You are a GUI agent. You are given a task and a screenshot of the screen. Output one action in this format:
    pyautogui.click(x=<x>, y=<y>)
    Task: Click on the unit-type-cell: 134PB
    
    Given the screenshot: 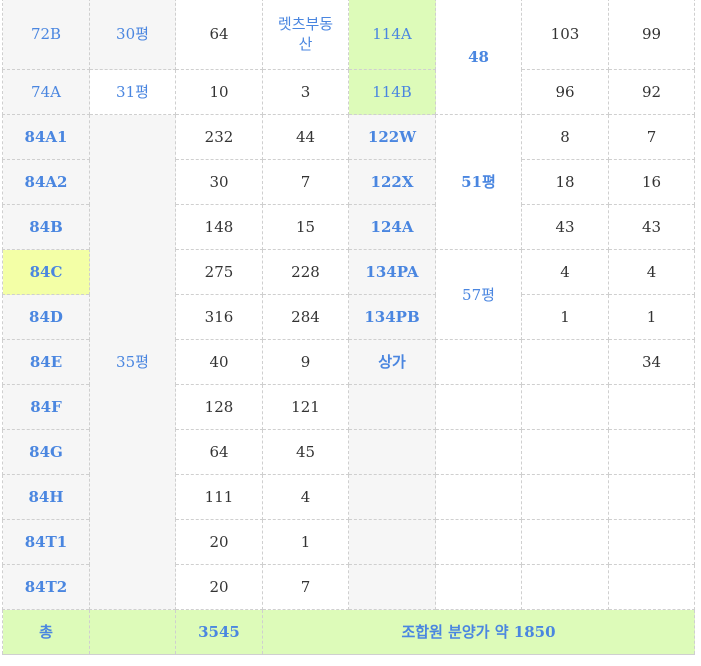 What is the action you would take?
    pyautogui.click(x=392, y=317)
    